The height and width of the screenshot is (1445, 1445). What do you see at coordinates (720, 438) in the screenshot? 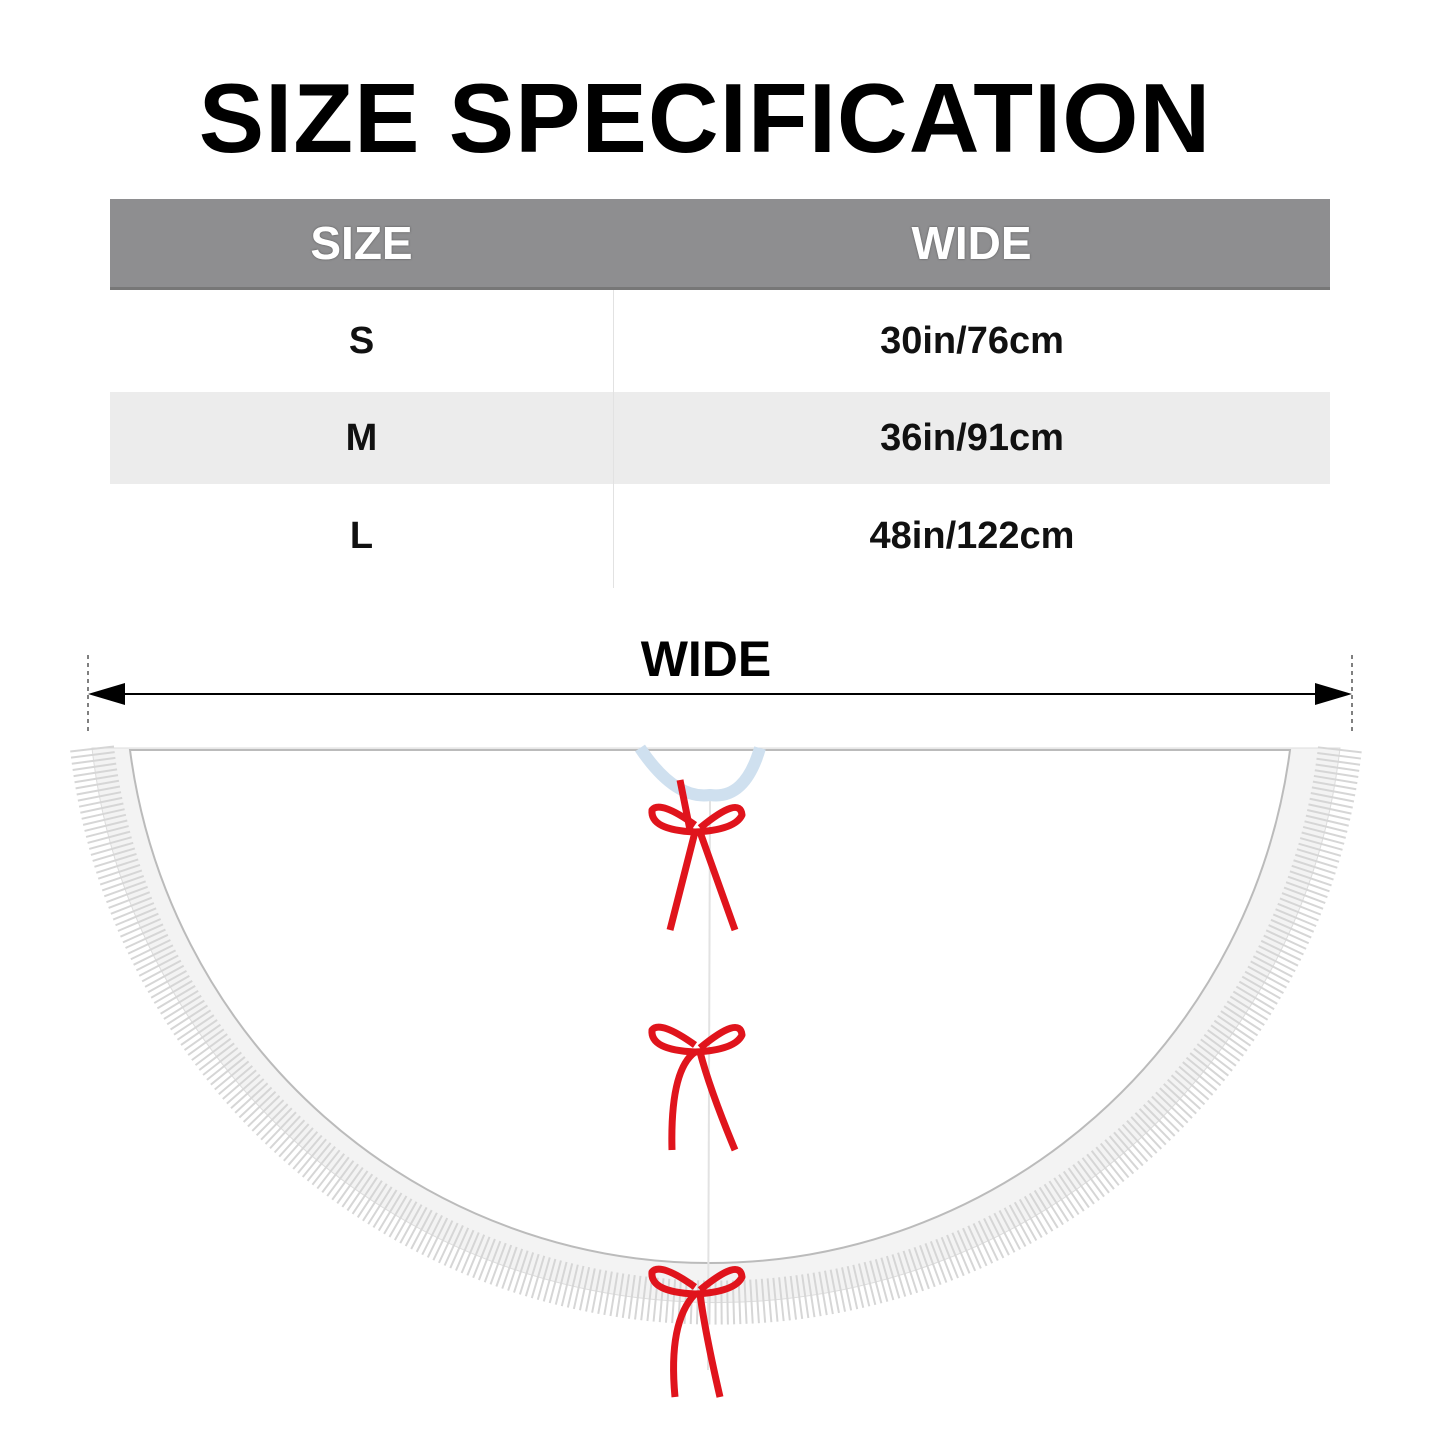
I see `table-row: M 36in/91cm` at bounding box center [720, 438].